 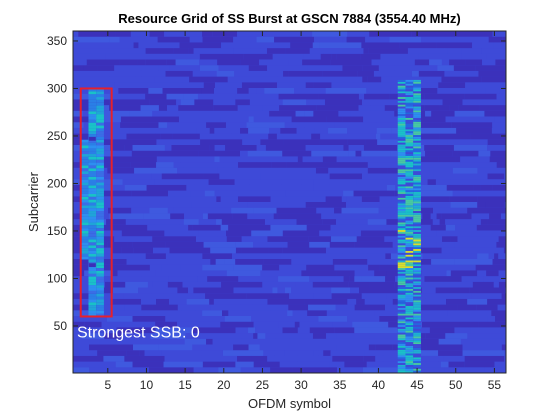 I want to click on x-tick-label: 55, so click(x=495, y=385).